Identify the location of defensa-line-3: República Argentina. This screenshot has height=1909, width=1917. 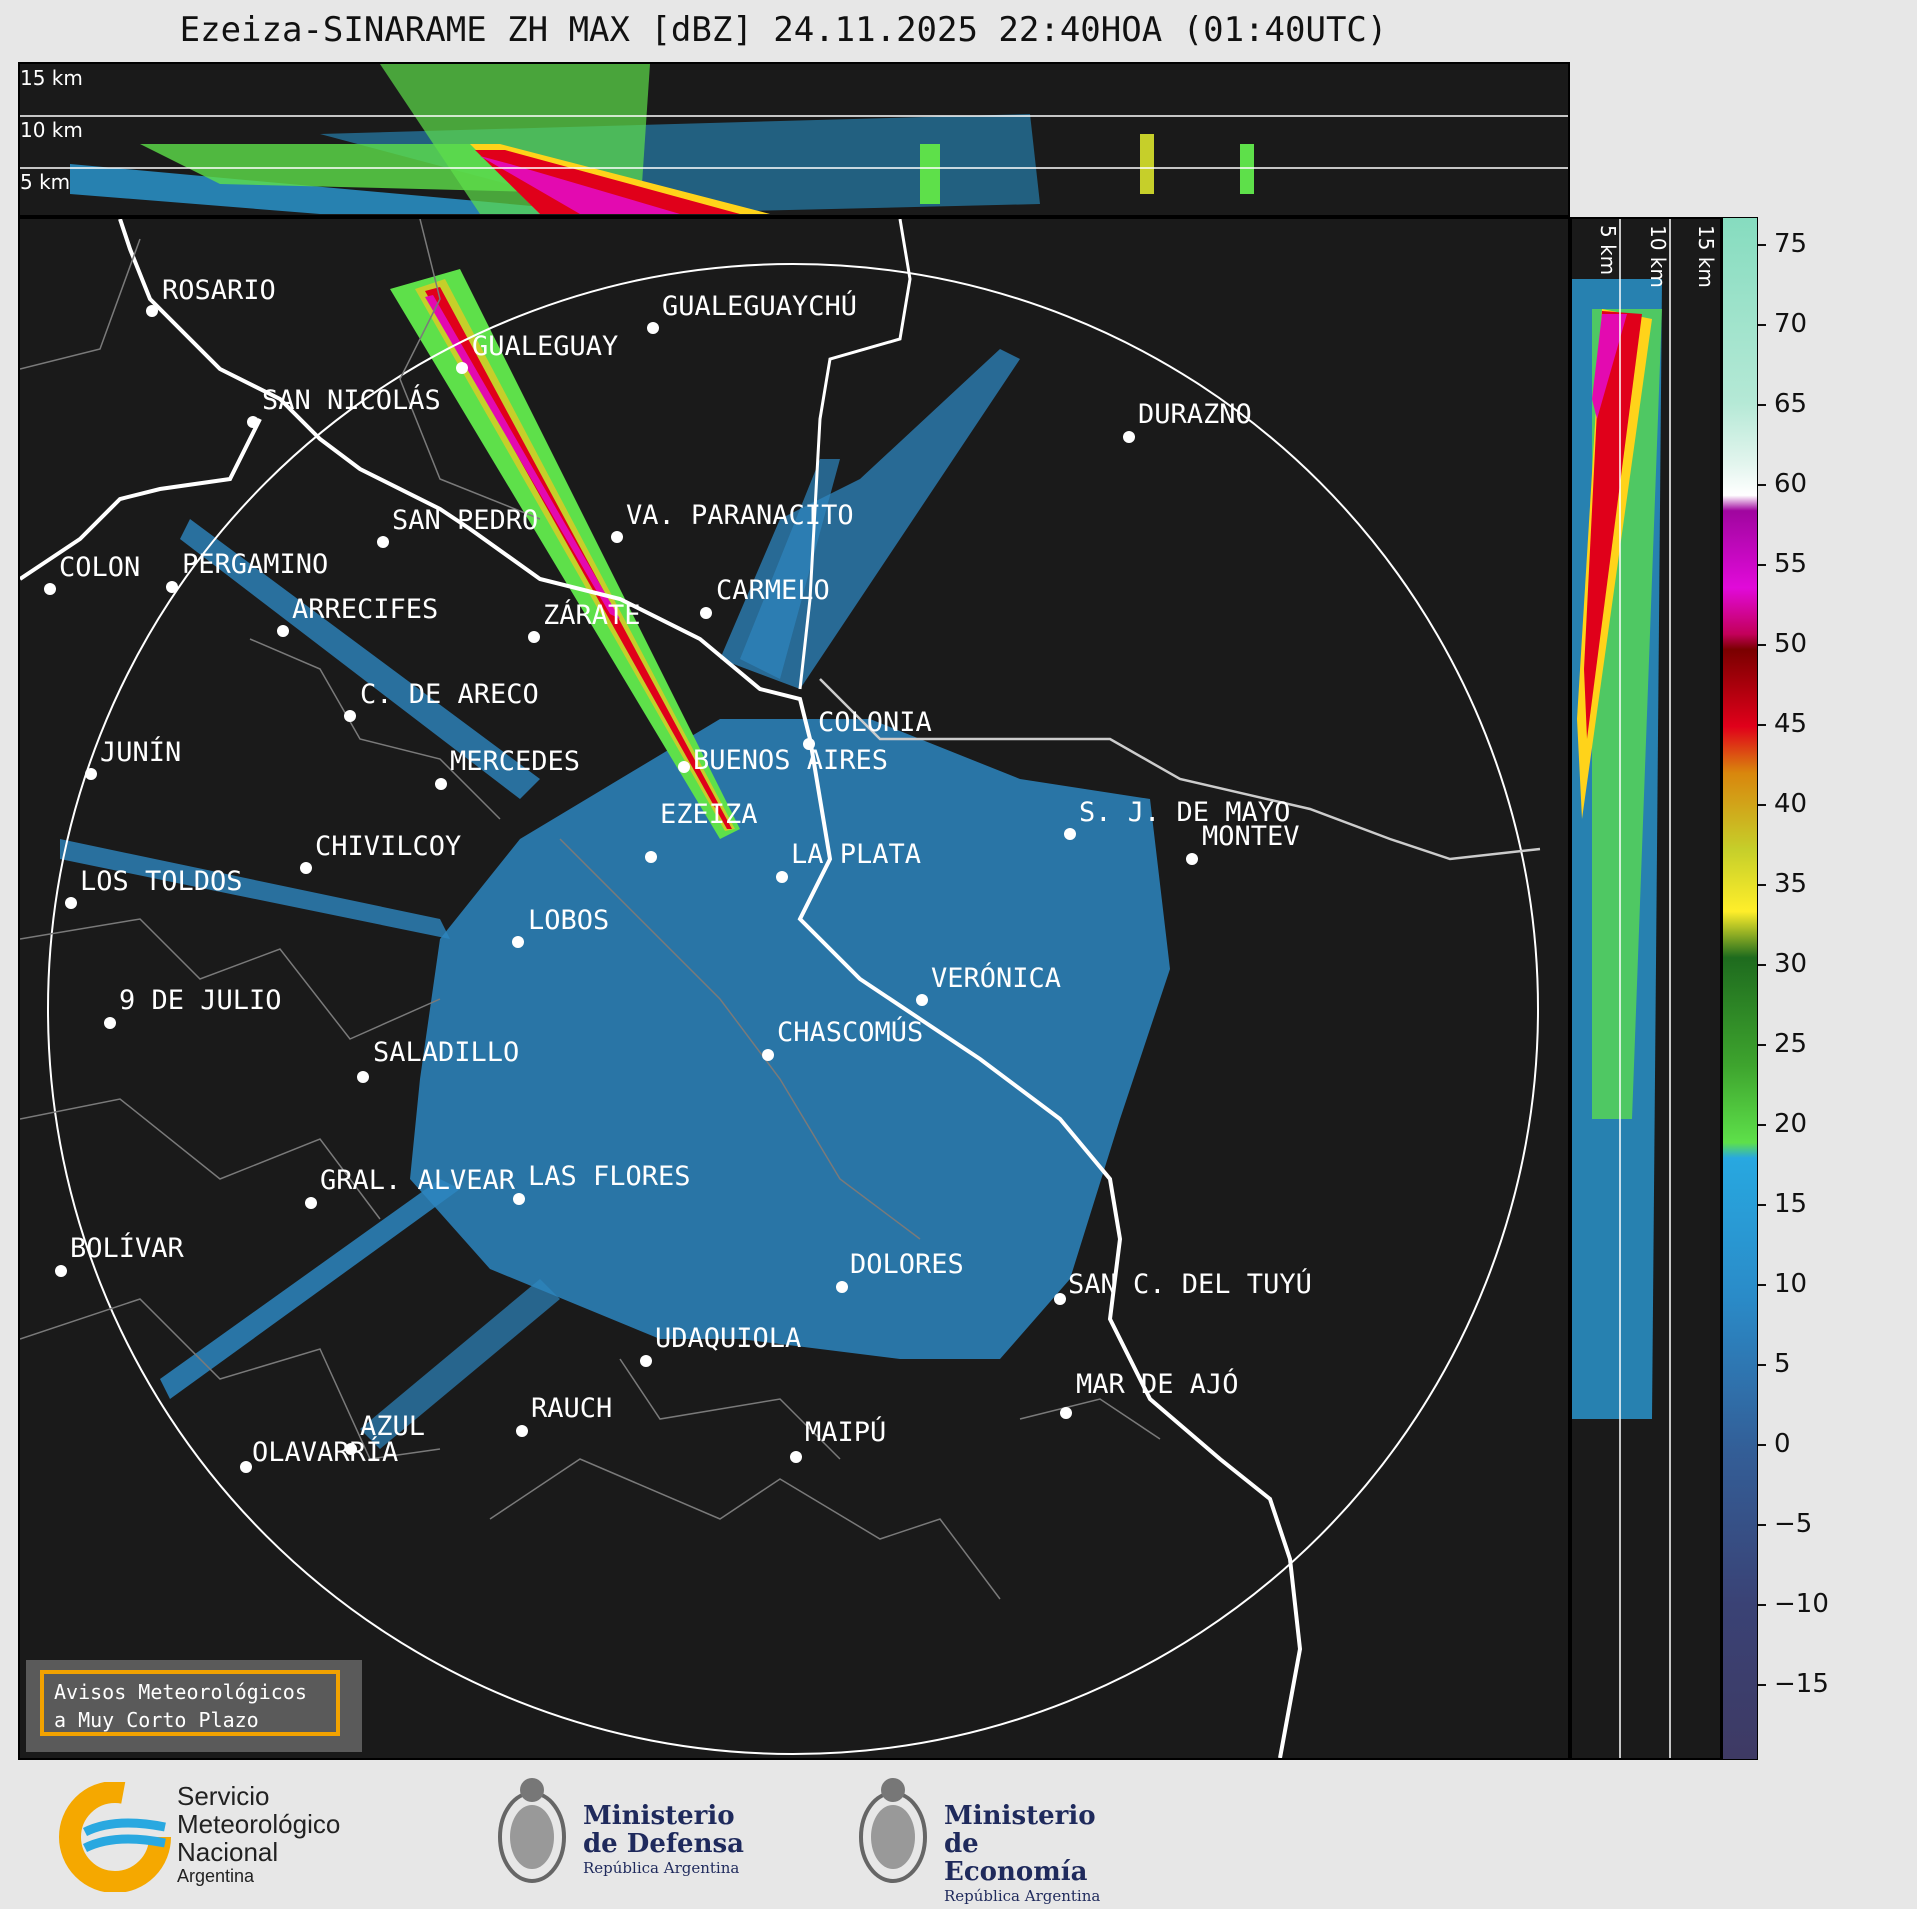
(661, 1868).